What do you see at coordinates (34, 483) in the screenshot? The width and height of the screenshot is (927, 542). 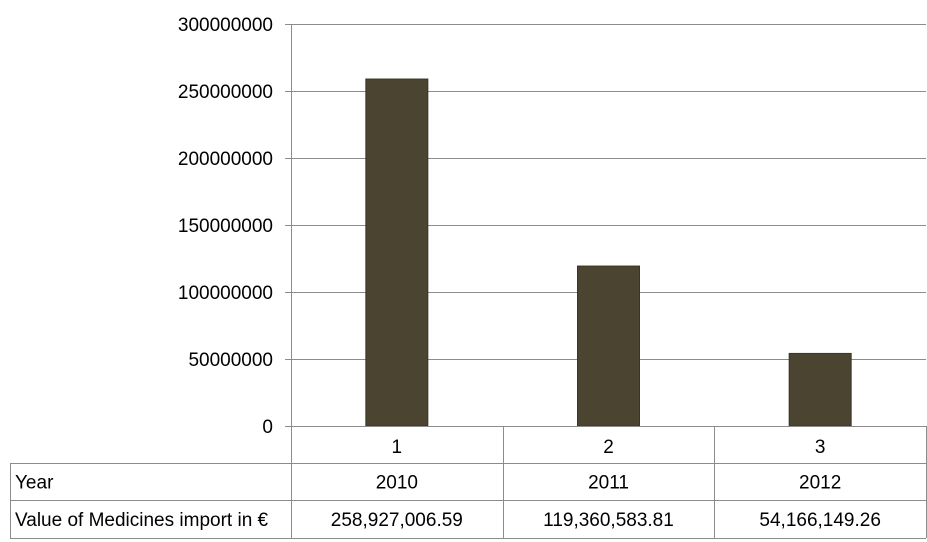 I see `table-row-header: Year` at bounding box center [34, 483].